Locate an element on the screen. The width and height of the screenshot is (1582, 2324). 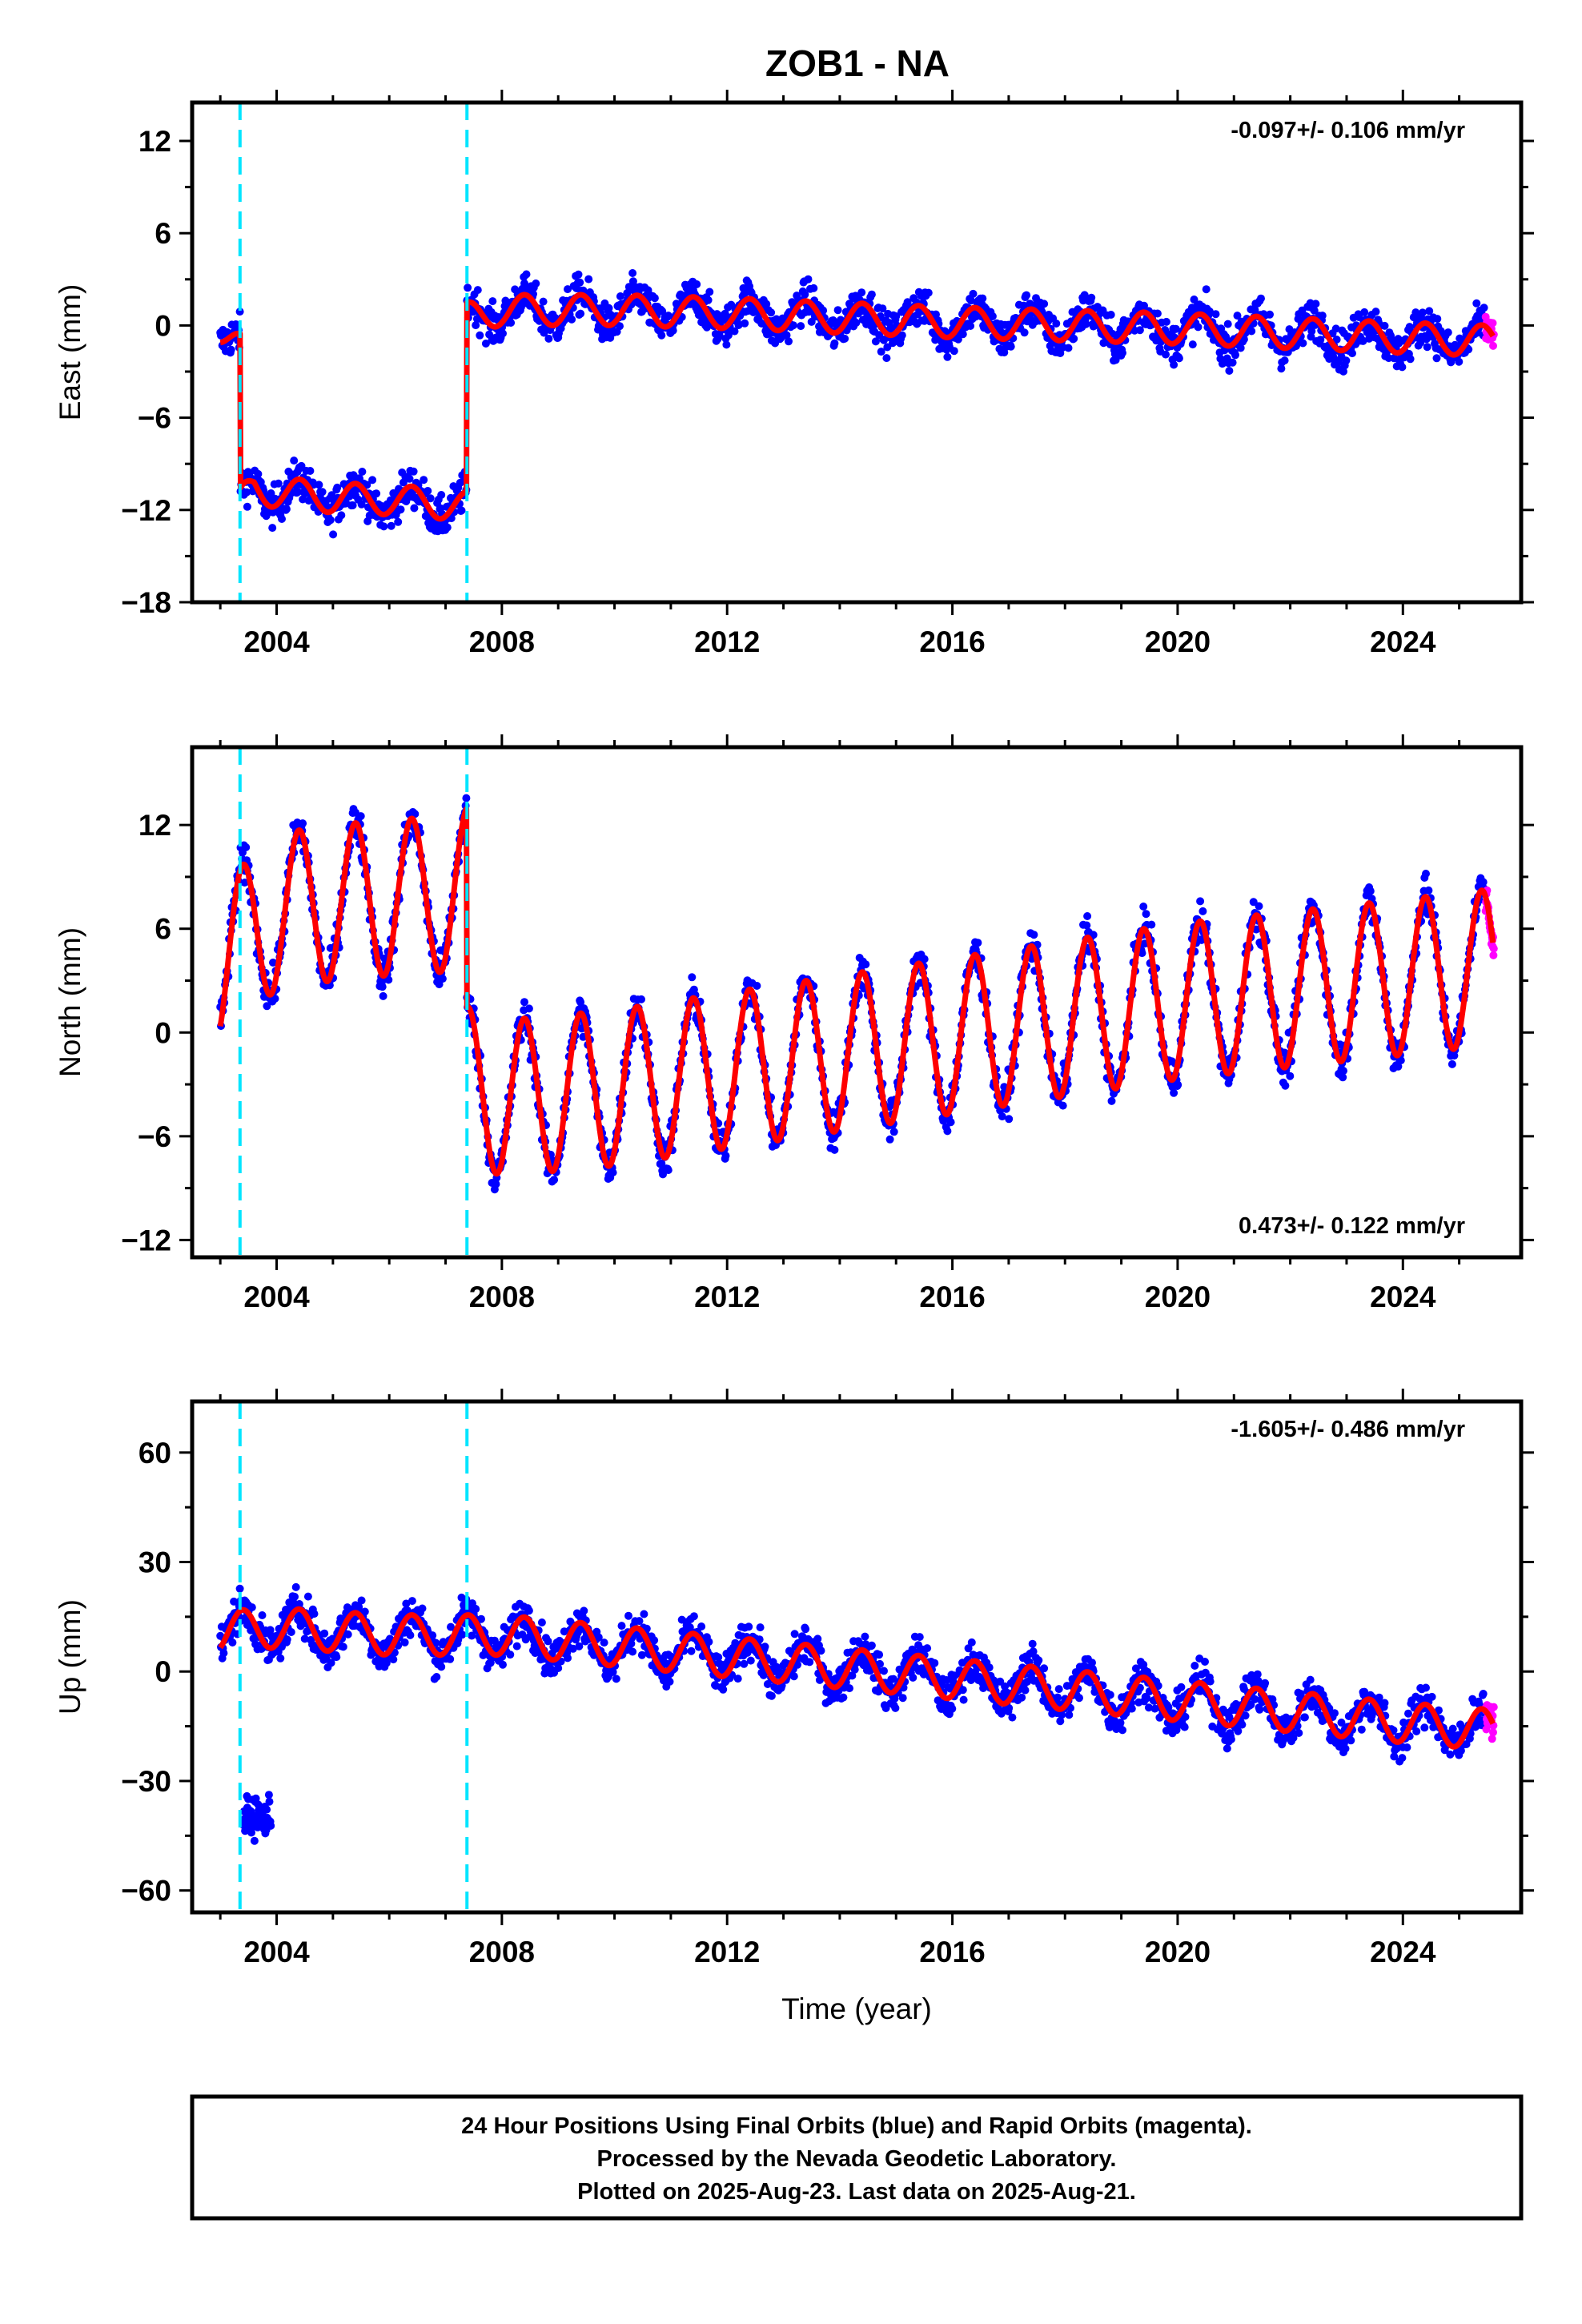
y-tick-label: −6 is located at coordinates (154, 418).